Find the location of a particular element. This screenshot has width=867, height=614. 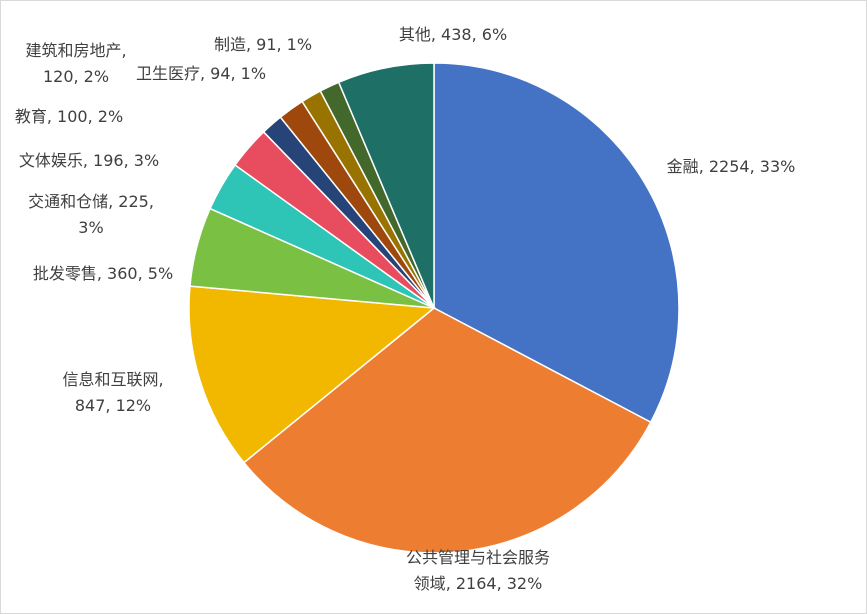

value-label: 120, 2% is located at coordinates (76, 76).